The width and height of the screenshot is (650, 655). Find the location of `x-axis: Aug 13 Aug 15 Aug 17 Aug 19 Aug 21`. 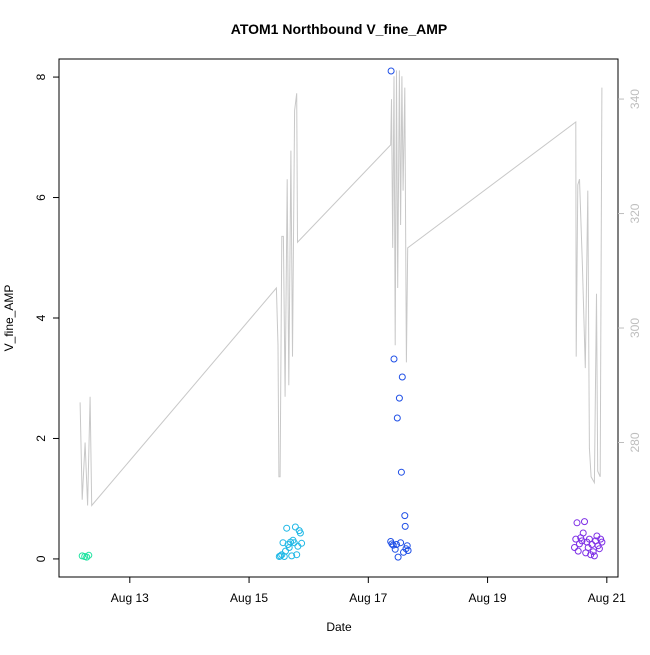

x-axis: Aug 13 Aug 15 Aug 17 Aug 19 Aug 21 is located at coordinates (368, 591).